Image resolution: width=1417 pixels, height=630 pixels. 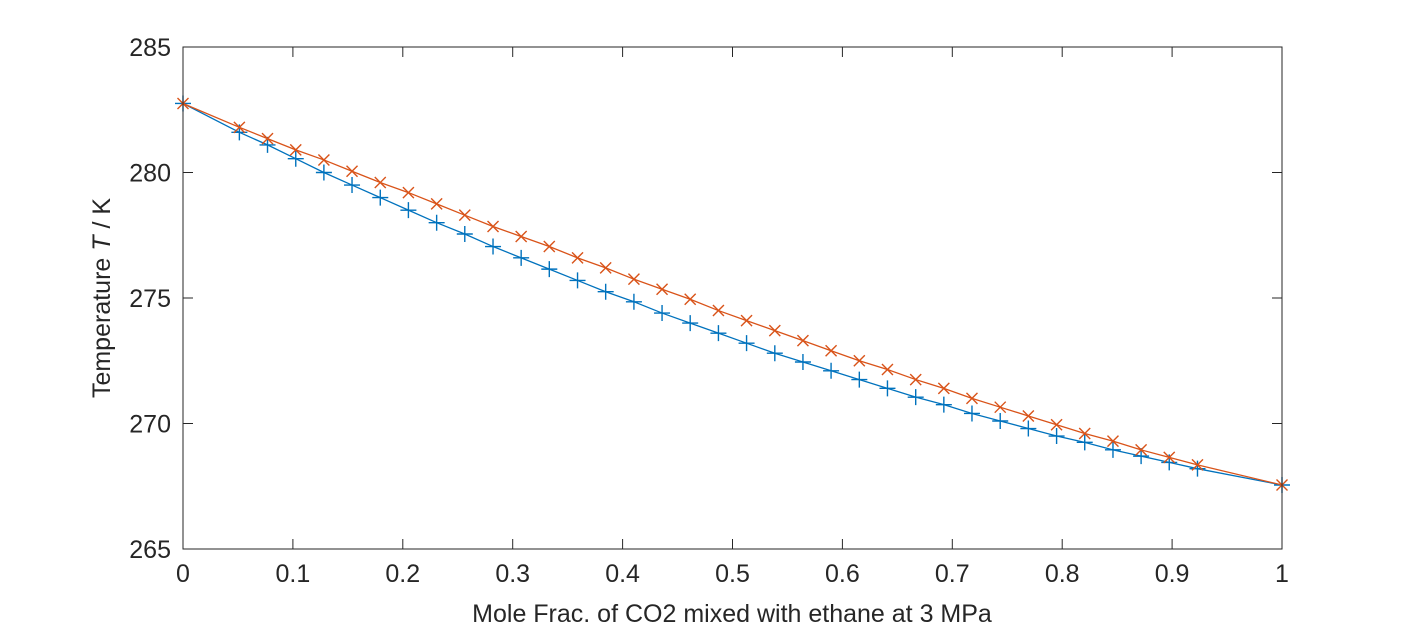 What do you see at coordinates (102, 217) in the screenshot?
I see `y-axis-label-suffix: / K` at bounding box center [102, 217].